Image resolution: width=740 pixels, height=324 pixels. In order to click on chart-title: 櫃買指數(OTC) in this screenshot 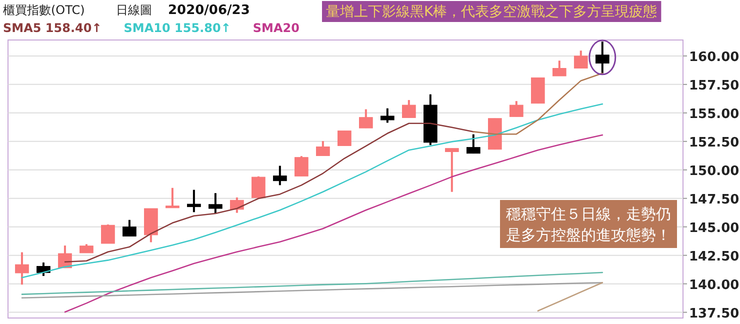, I will do `click(44, 10)`.